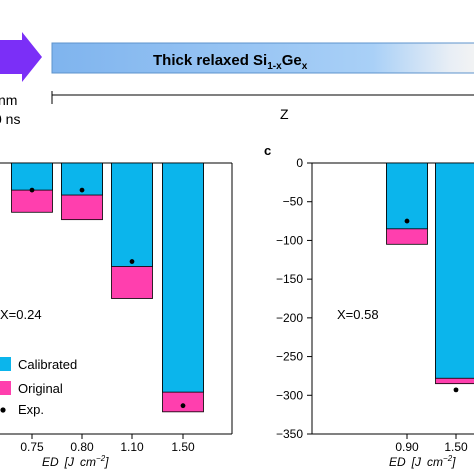 This screenshot has width=474, height=474. Describe the element at coordinates (47, 364) in the screenshot. I see `legend-label-calibrated: Calibrated` at that location.